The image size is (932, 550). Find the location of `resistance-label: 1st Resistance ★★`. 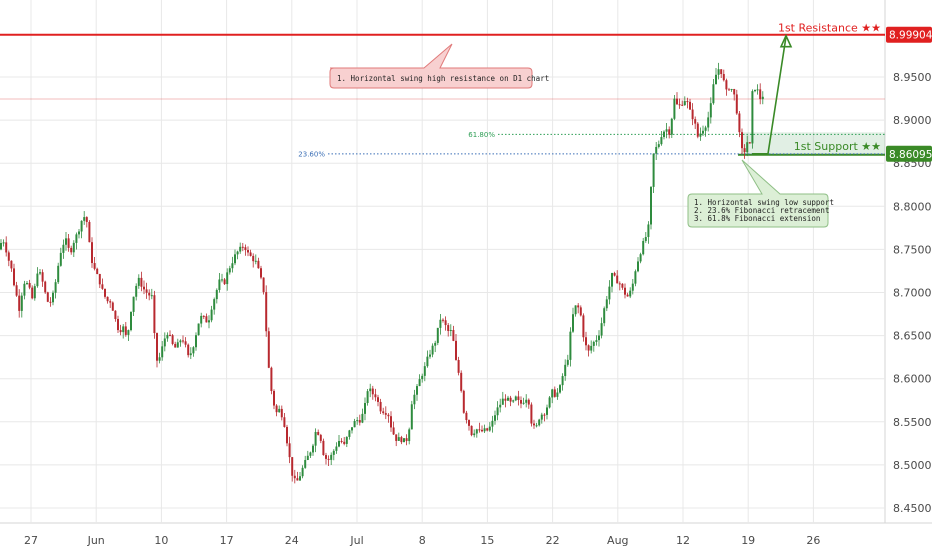

resistance-label: 1st Resistance ★★ is located at coordinates (829, 28).